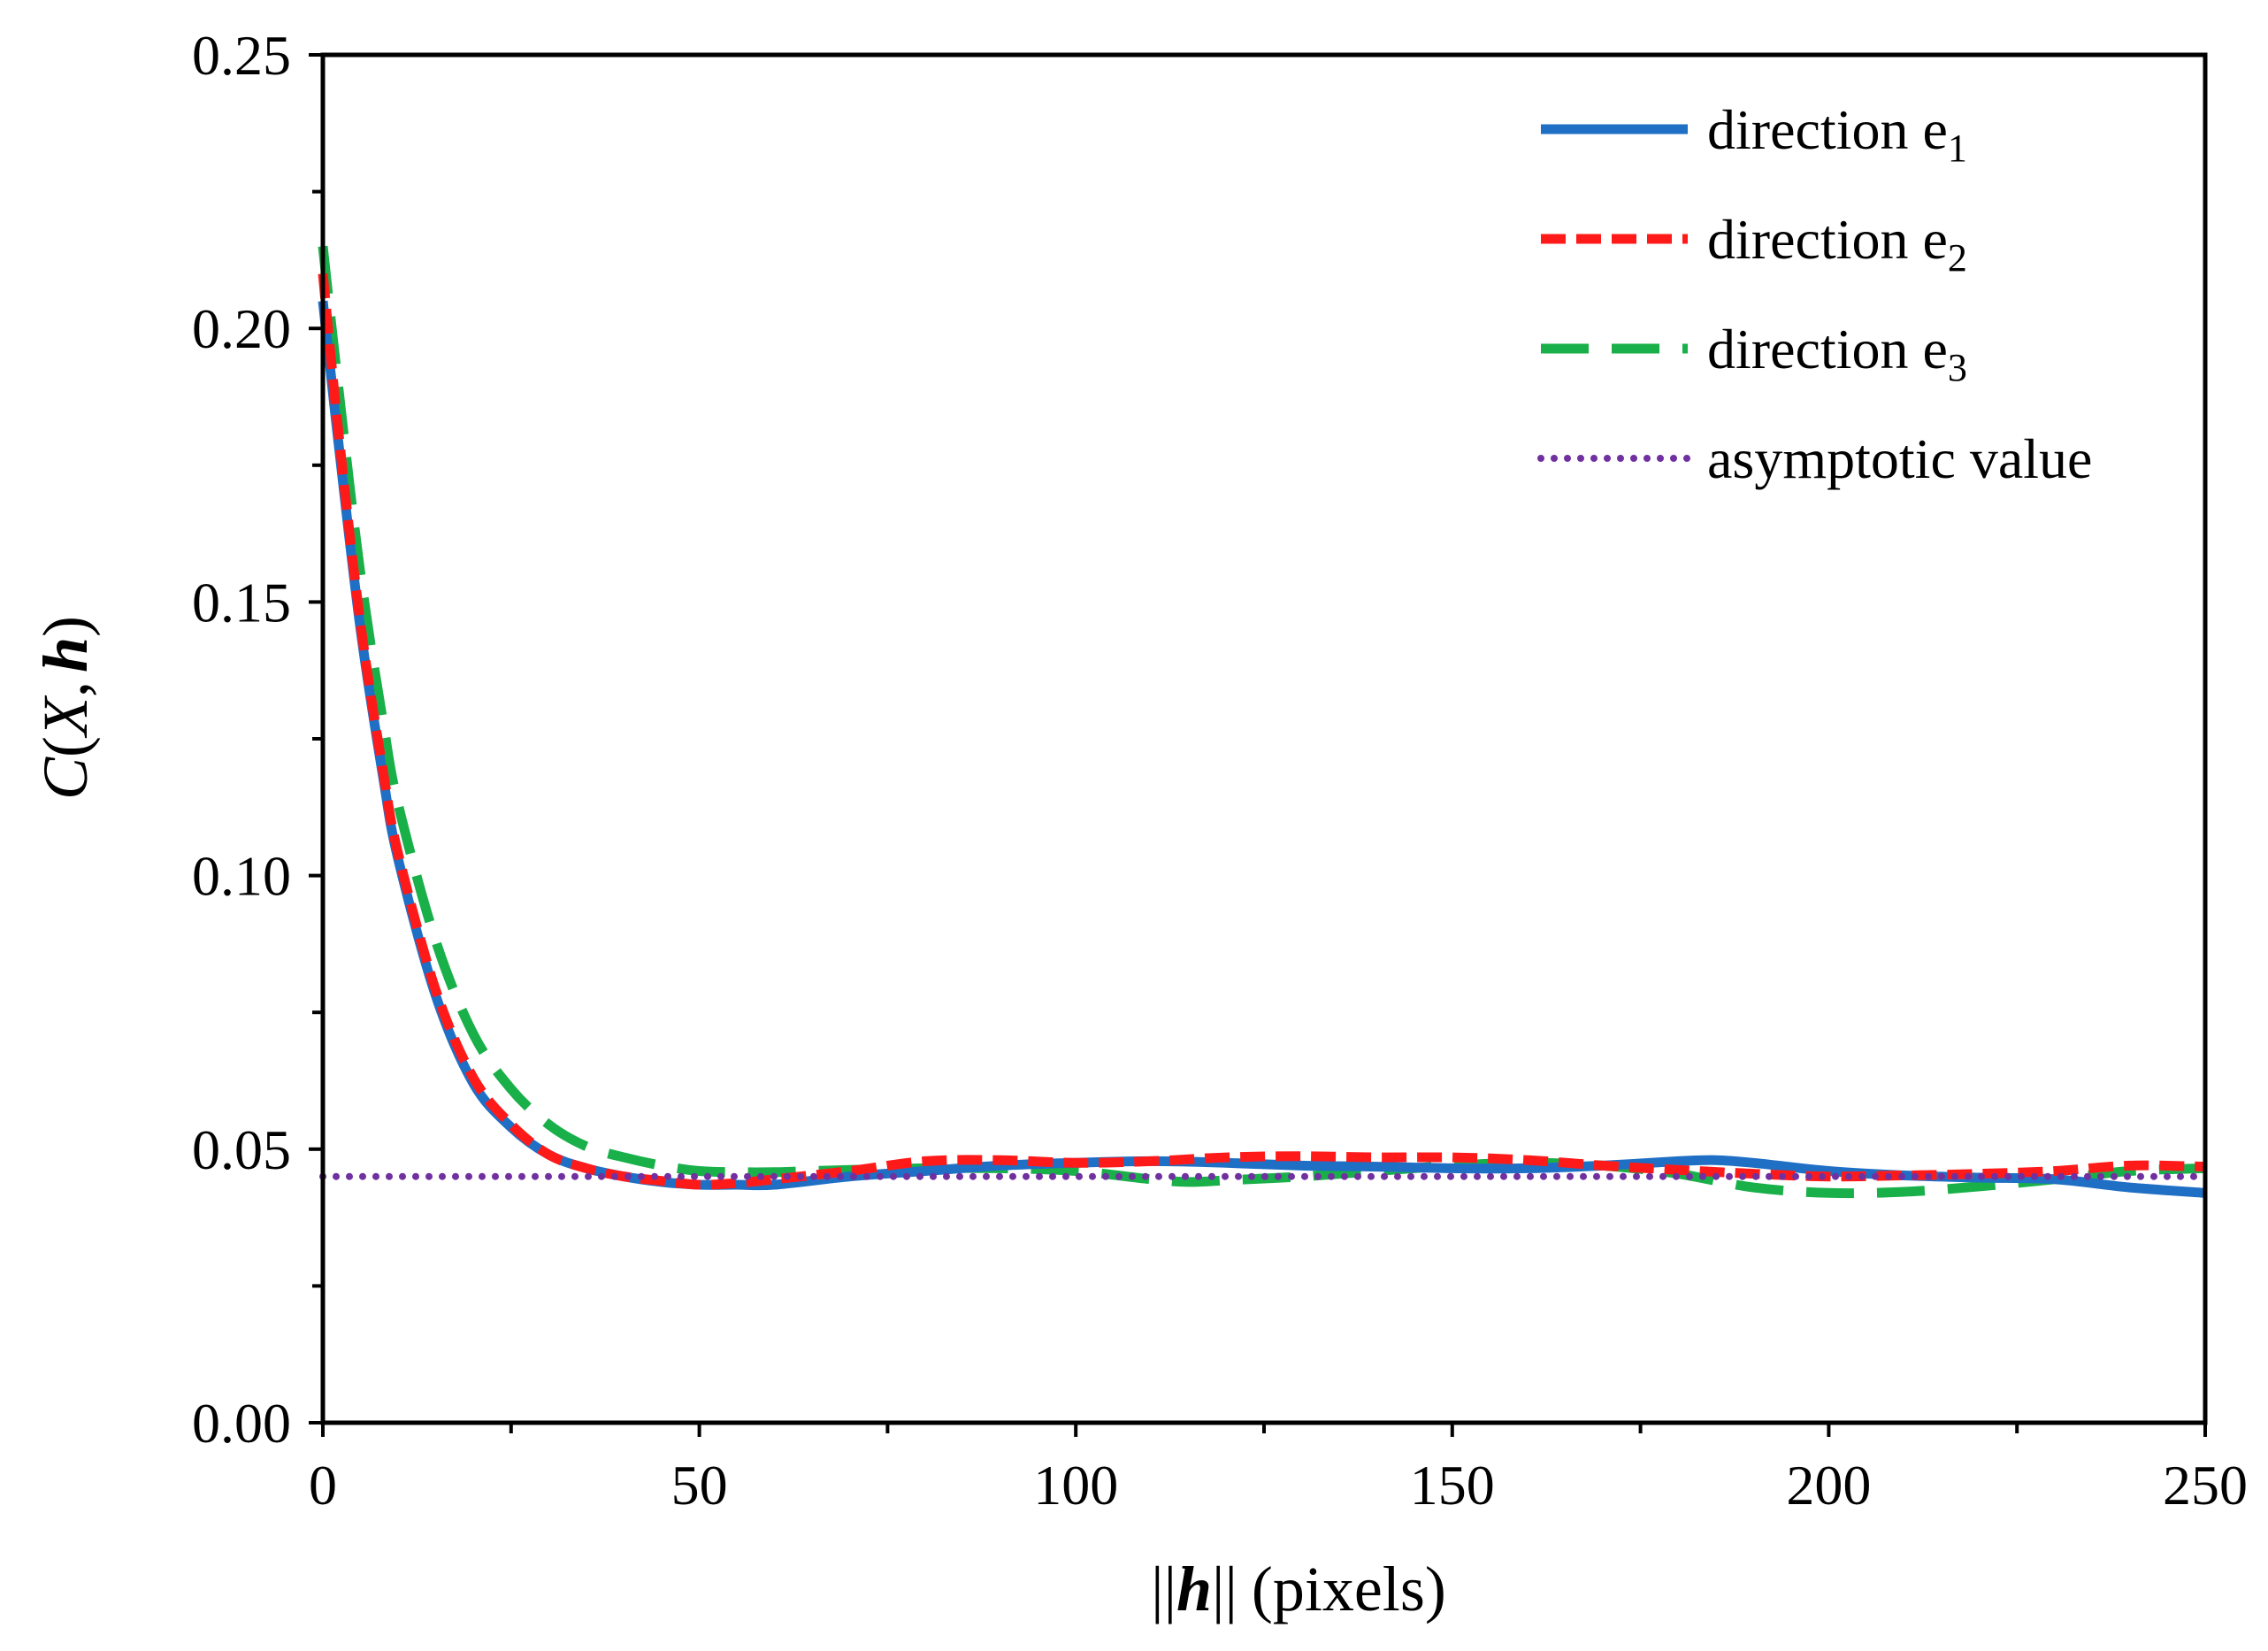  What do you see at coordinates (1453, 1485) in the screenshot?
I see `x-tick-label: 150` at bounding box center [1453, 1485].